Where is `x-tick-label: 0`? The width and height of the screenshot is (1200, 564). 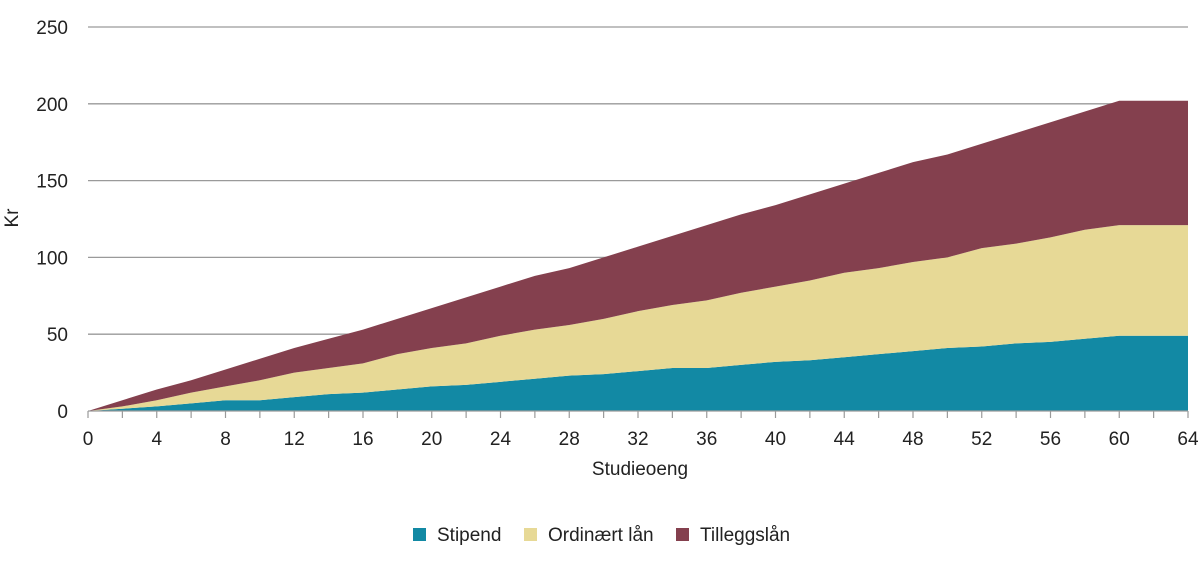 x-tick-label: 0 is located at coordinates (88, 439).